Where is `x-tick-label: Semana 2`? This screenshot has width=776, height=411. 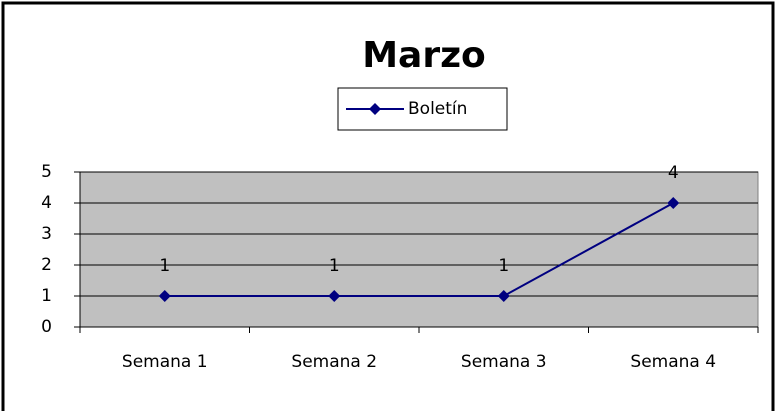
x-tick-label: Semana 2 is located at coordinates (334, 362).